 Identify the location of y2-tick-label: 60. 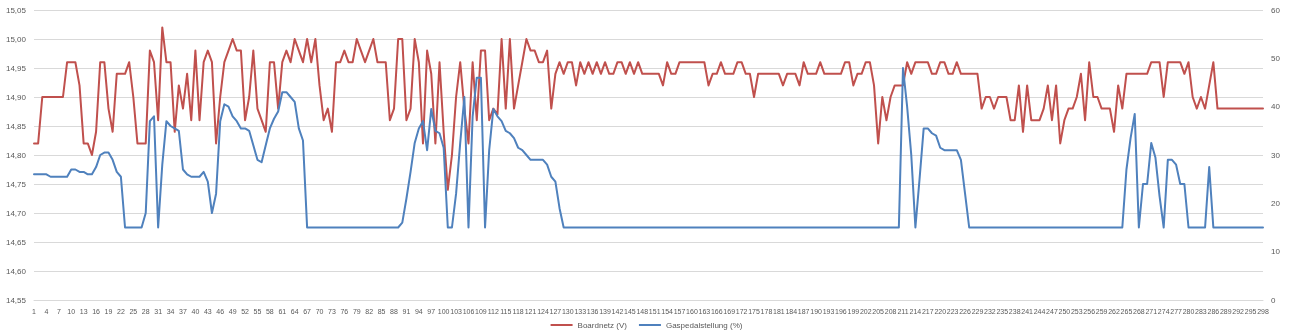
(1276, 10).